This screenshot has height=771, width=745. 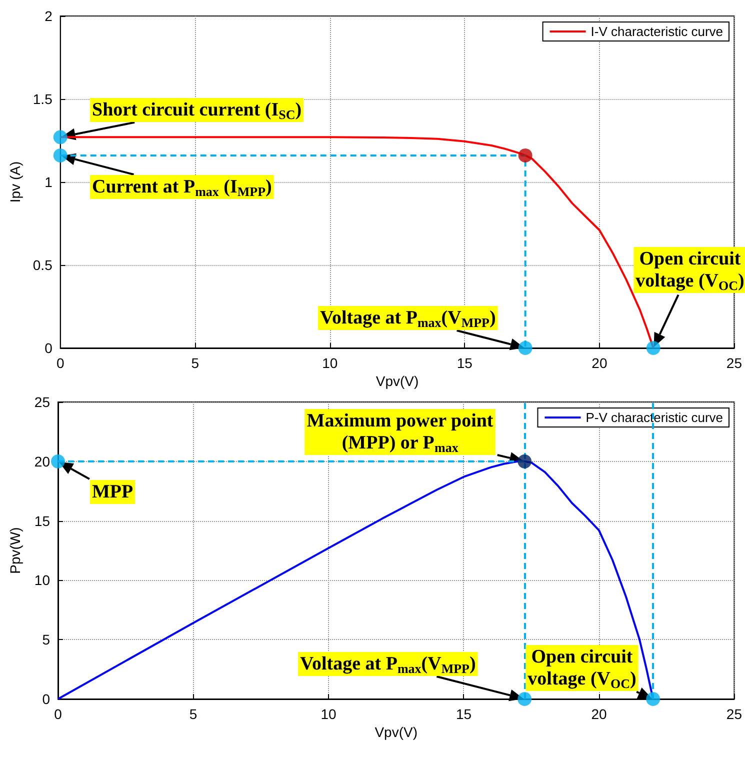 I want to click on y-tick-label: 1, so click(x=48, y=182).